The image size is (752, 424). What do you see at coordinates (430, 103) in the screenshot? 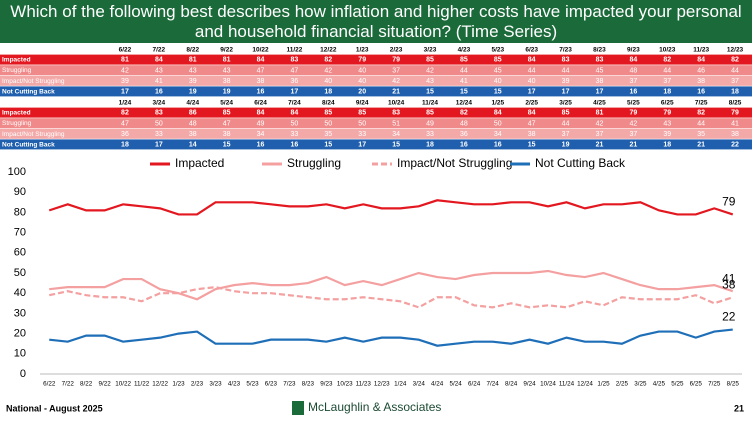
I see `column-header: 11/24` at bounding box center [430, 103].